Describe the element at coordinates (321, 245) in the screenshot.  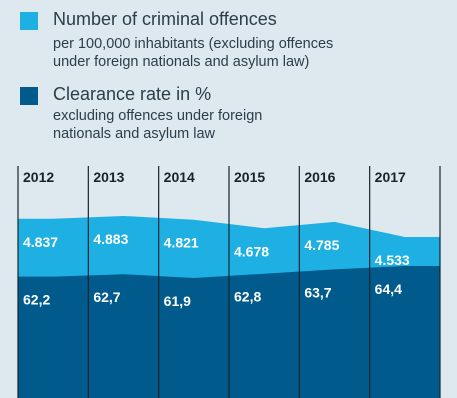
I see `offences-value-label: 4.785` at that location.